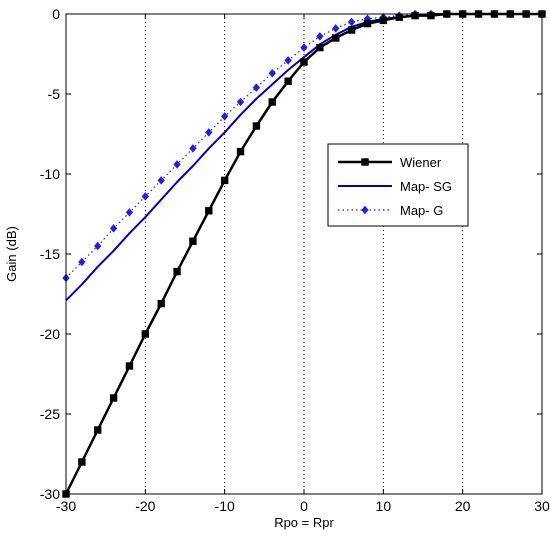 The image size is (550, 546). What do you see at coordinates (426, 186) in the screenshot?
I see `legend-label: Map- SG` at bounding box center [426, 186].